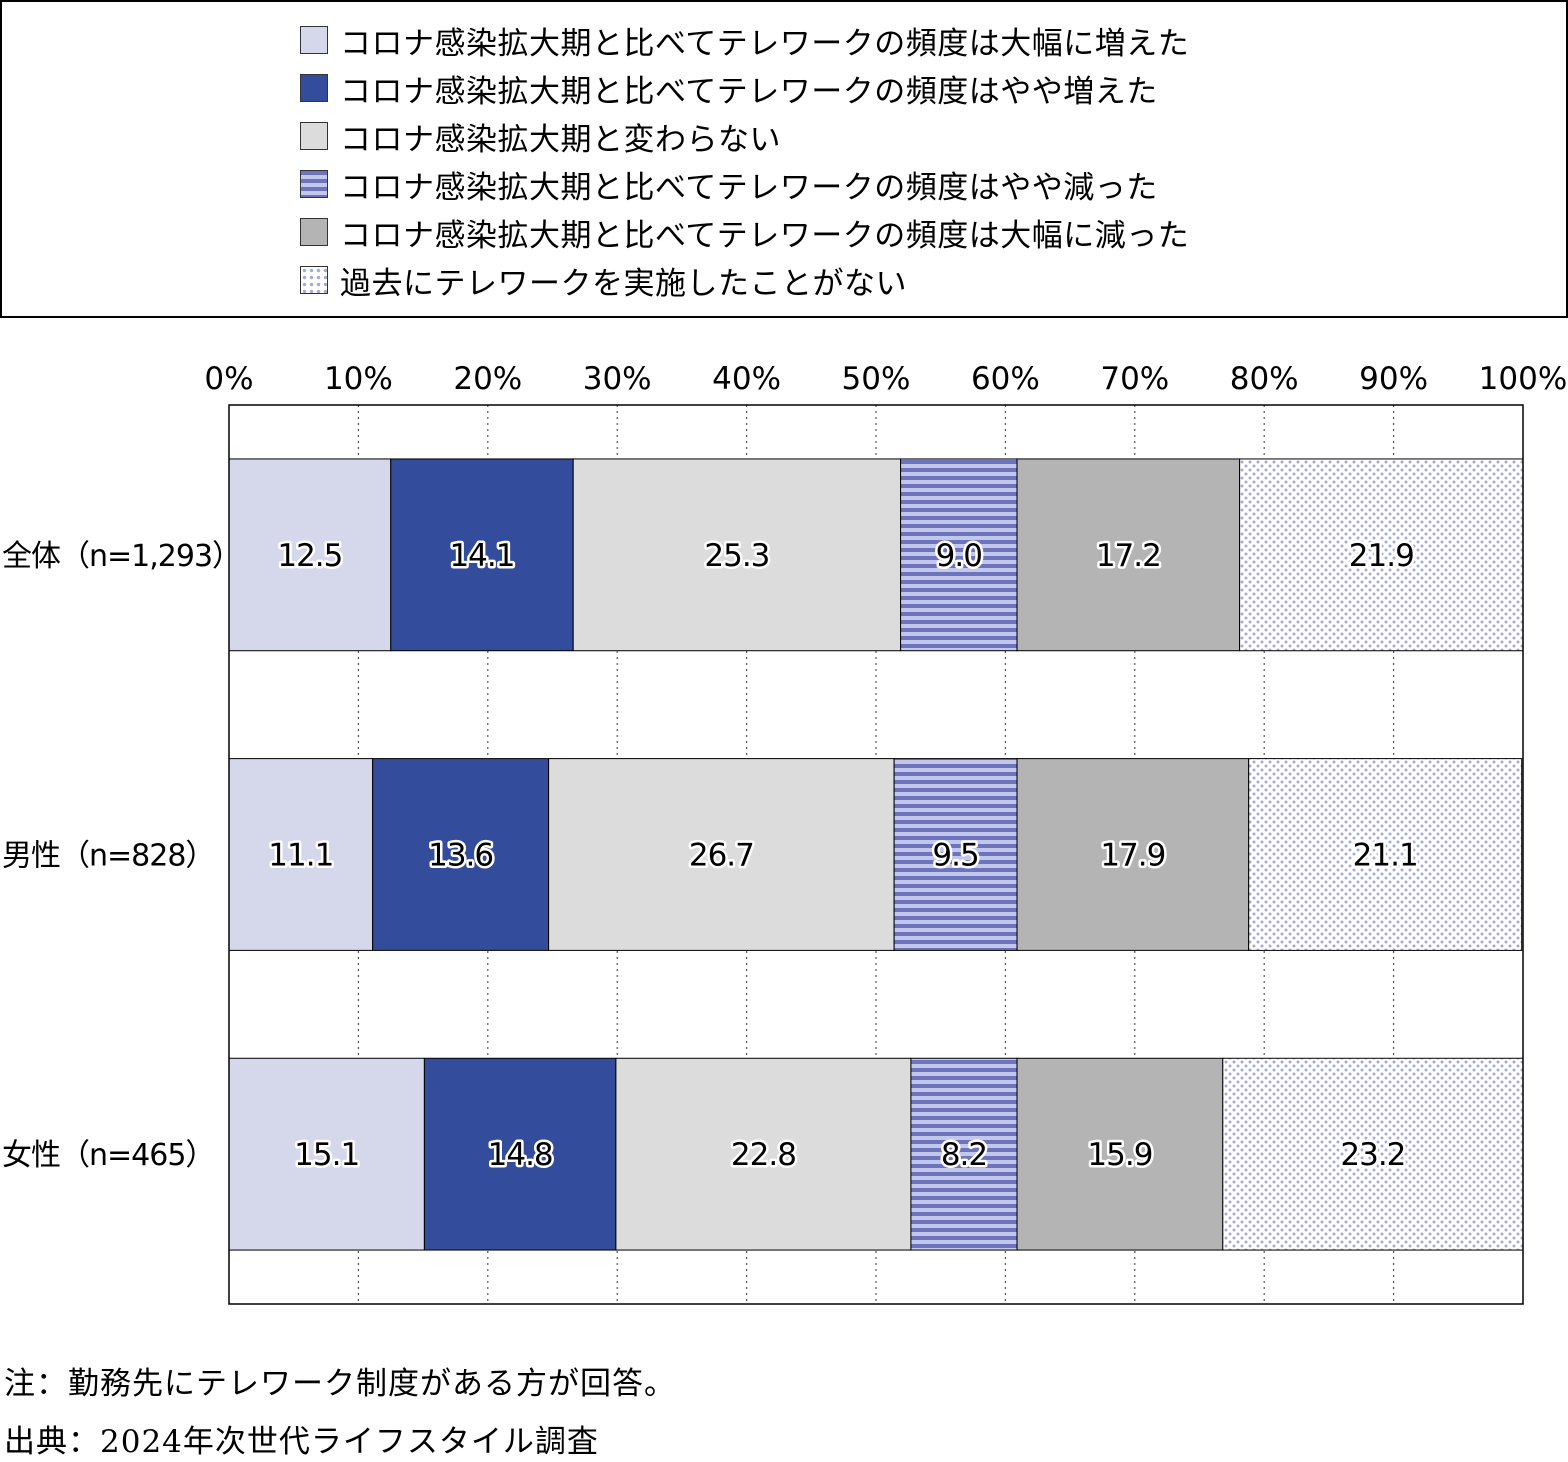 The height and width of the screenshot is (1462, 1568). Describe the element at coordinates (749, 187) in the screenshot. I see `legend-label: コロナ感染拡大期と比べてテレワークの頻度はやや減った` at that location.